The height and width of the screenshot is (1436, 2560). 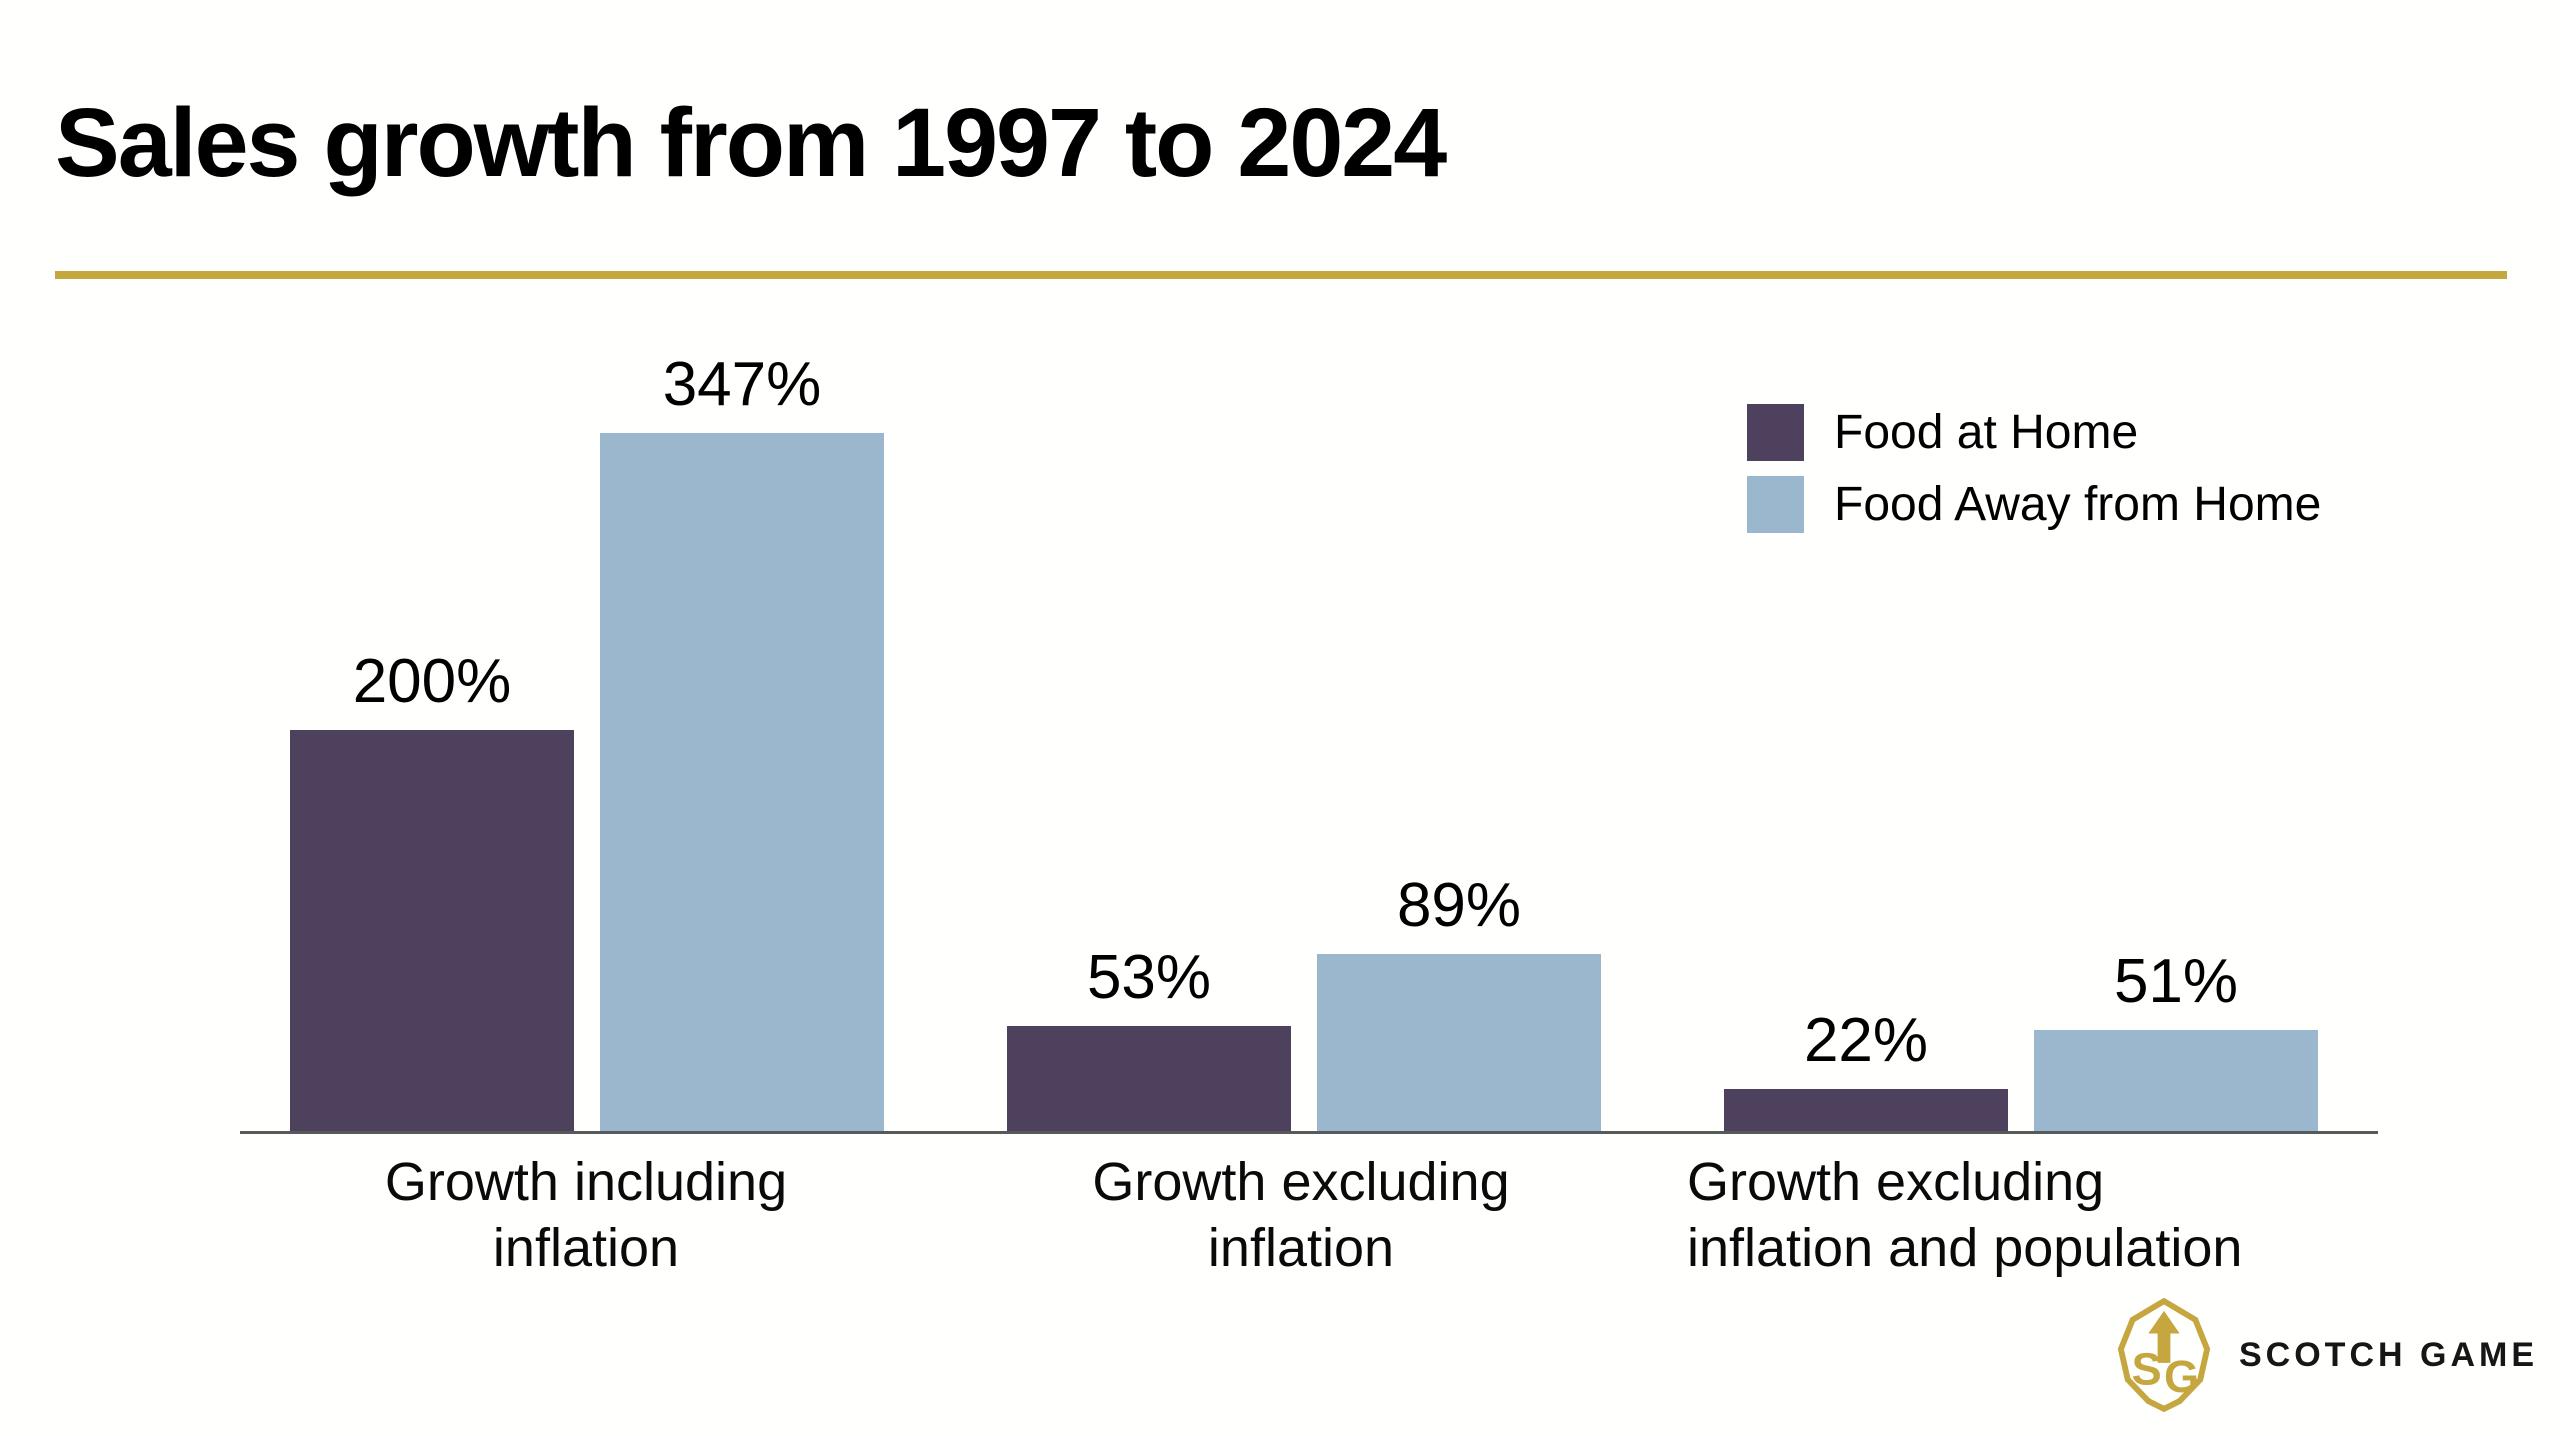 What do you see at coordinates (742, 384) in the screenshot?
I see `value-label-food-away-from-home-0: 347%` at bounding box center [742, 384].